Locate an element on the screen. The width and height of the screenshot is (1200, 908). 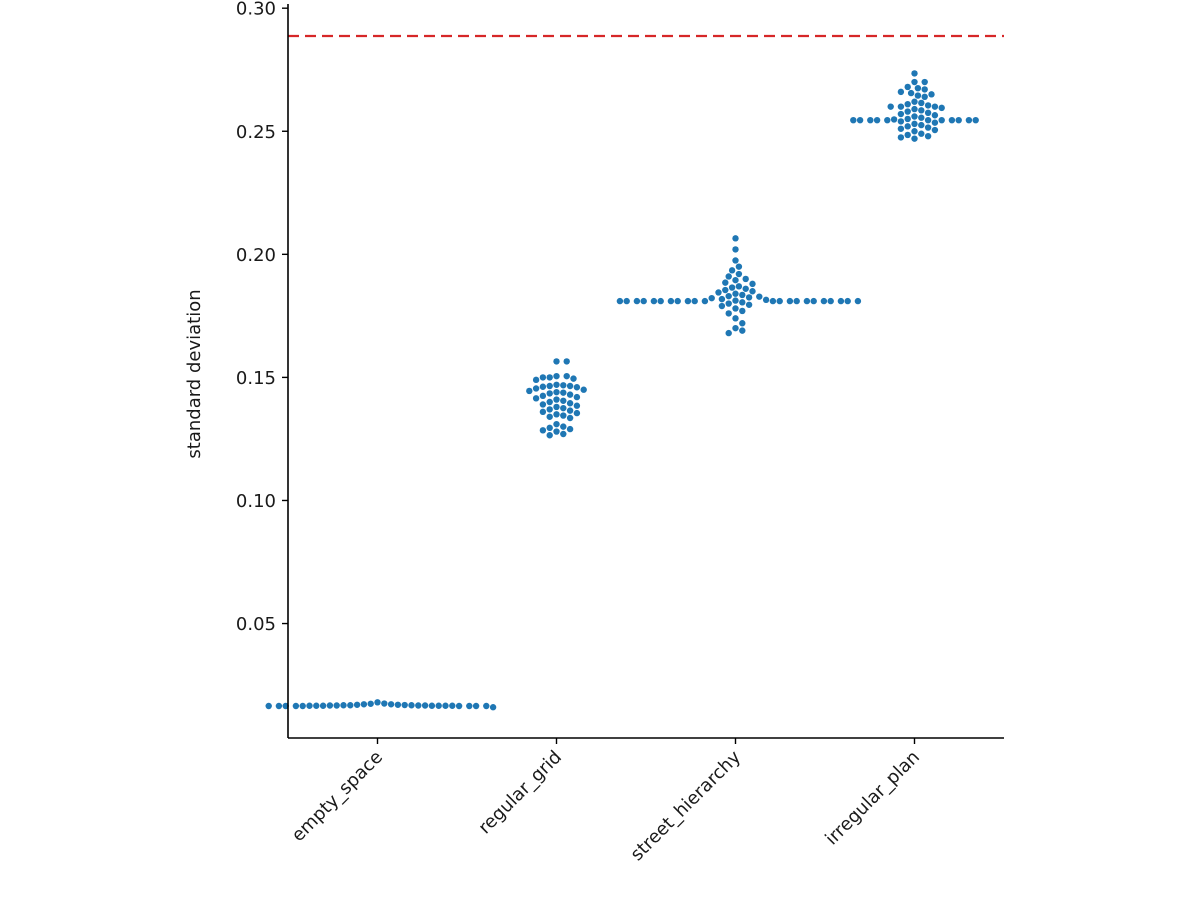
x-tick-label: regular_grid is located at coordinates (520, 793).